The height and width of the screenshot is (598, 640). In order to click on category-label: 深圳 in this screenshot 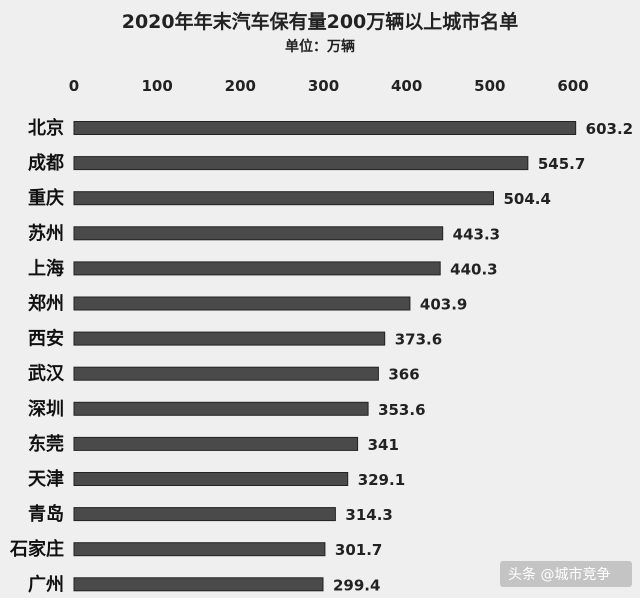, I will do `click(46, 409)`.